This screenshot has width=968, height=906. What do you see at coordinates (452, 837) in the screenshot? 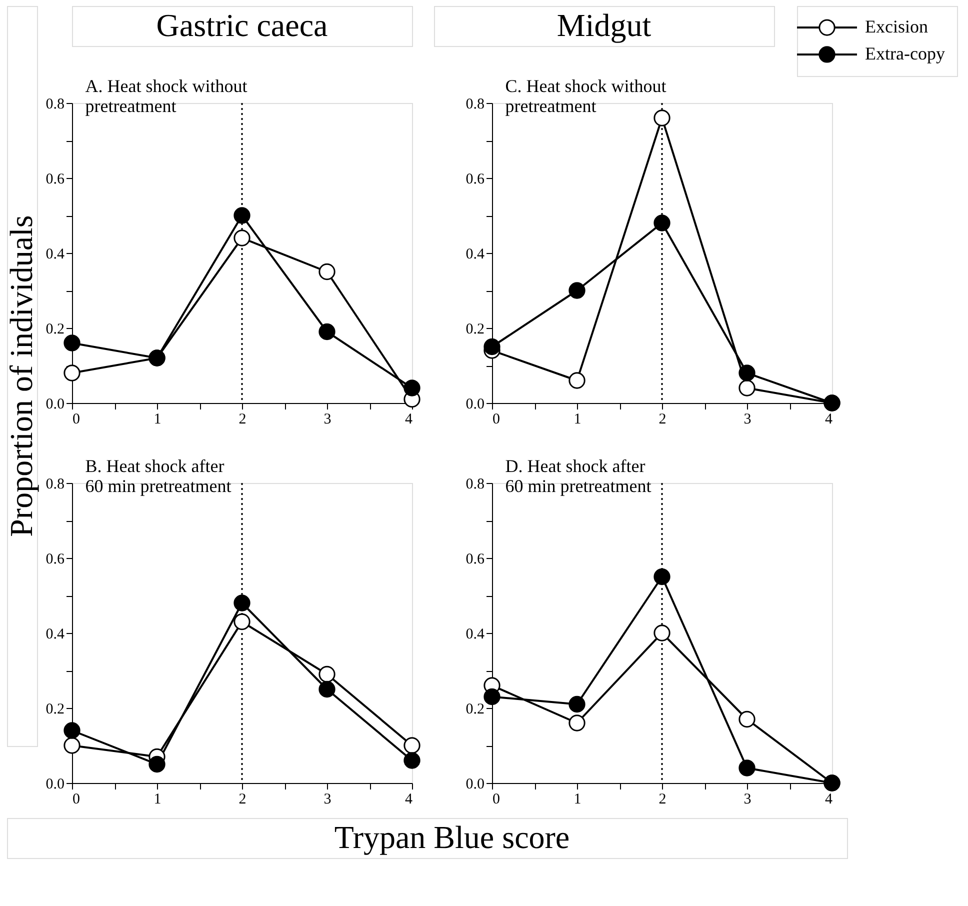
I see `x-axis-title: Trypan Blue score` at bounding box center [452, 837].